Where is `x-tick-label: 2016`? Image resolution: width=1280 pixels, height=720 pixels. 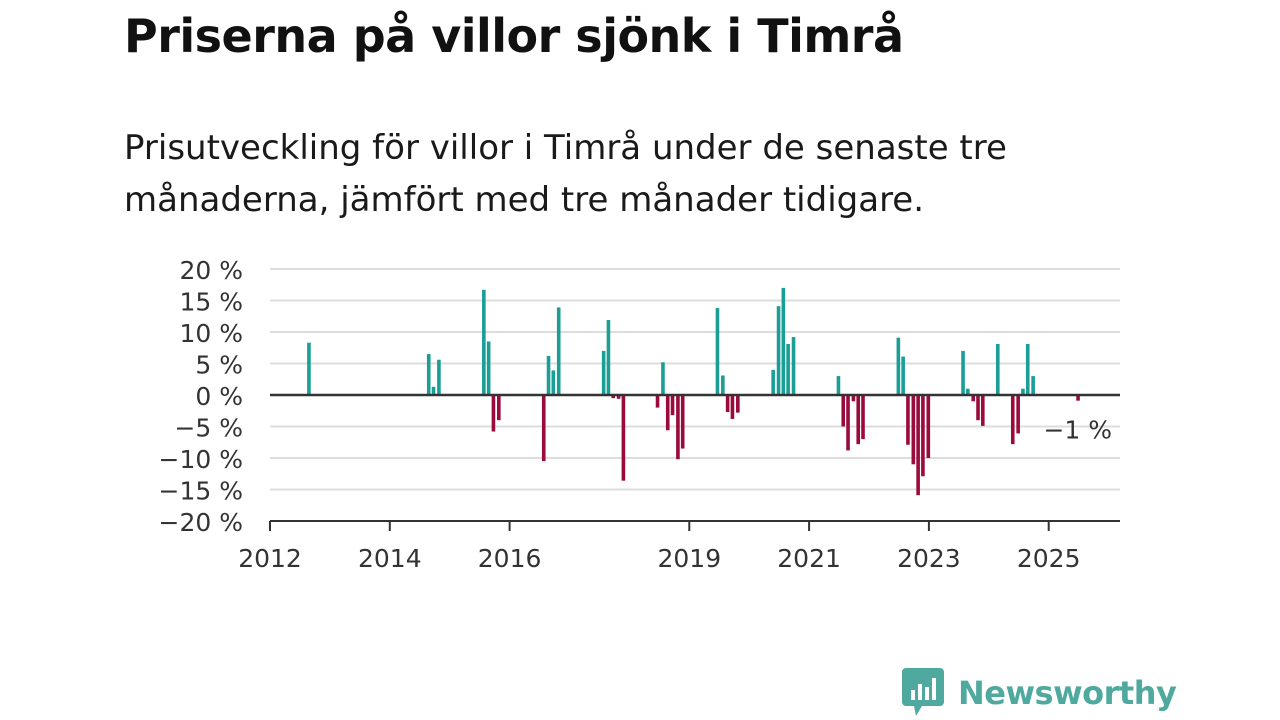 x-tick-label: 2016 is located at coordinates (510, 558).